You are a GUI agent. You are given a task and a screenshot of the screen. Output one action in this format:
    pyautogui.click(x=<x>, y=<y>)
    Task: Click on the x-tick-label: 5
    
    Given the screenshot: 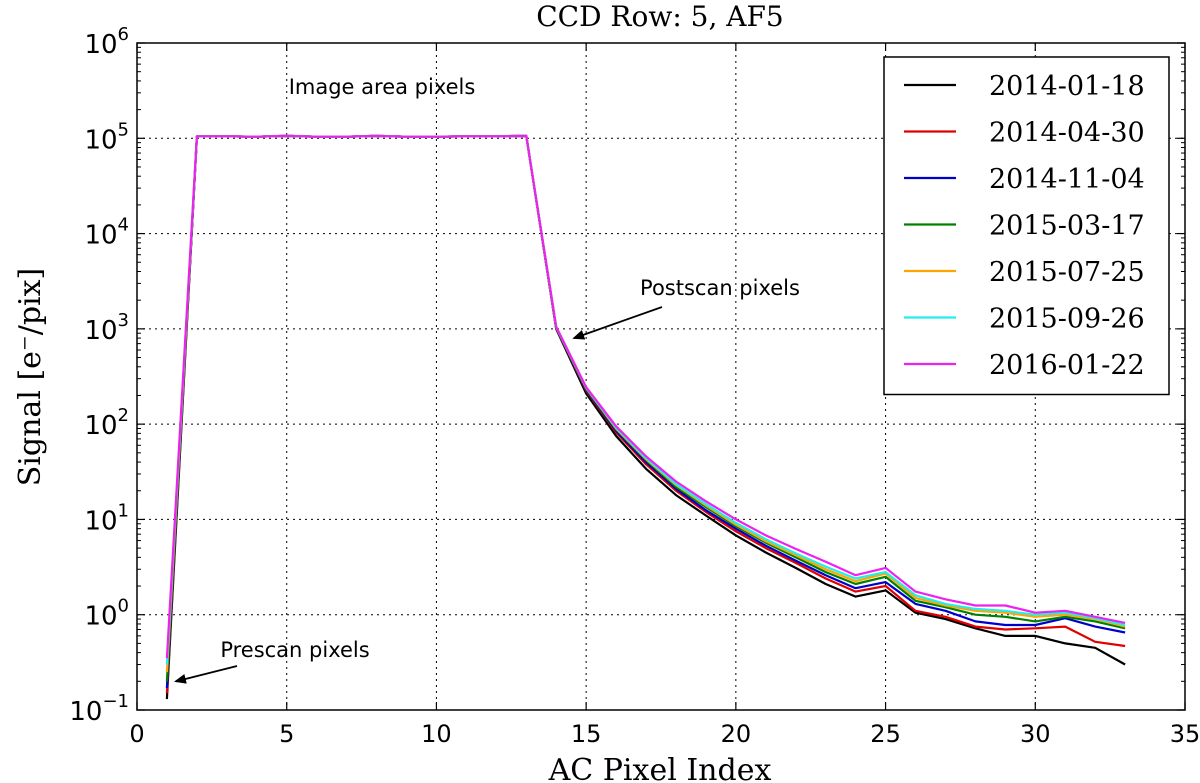 What is the action you would take?
    pyautogui.click(x=286, y=734)
    